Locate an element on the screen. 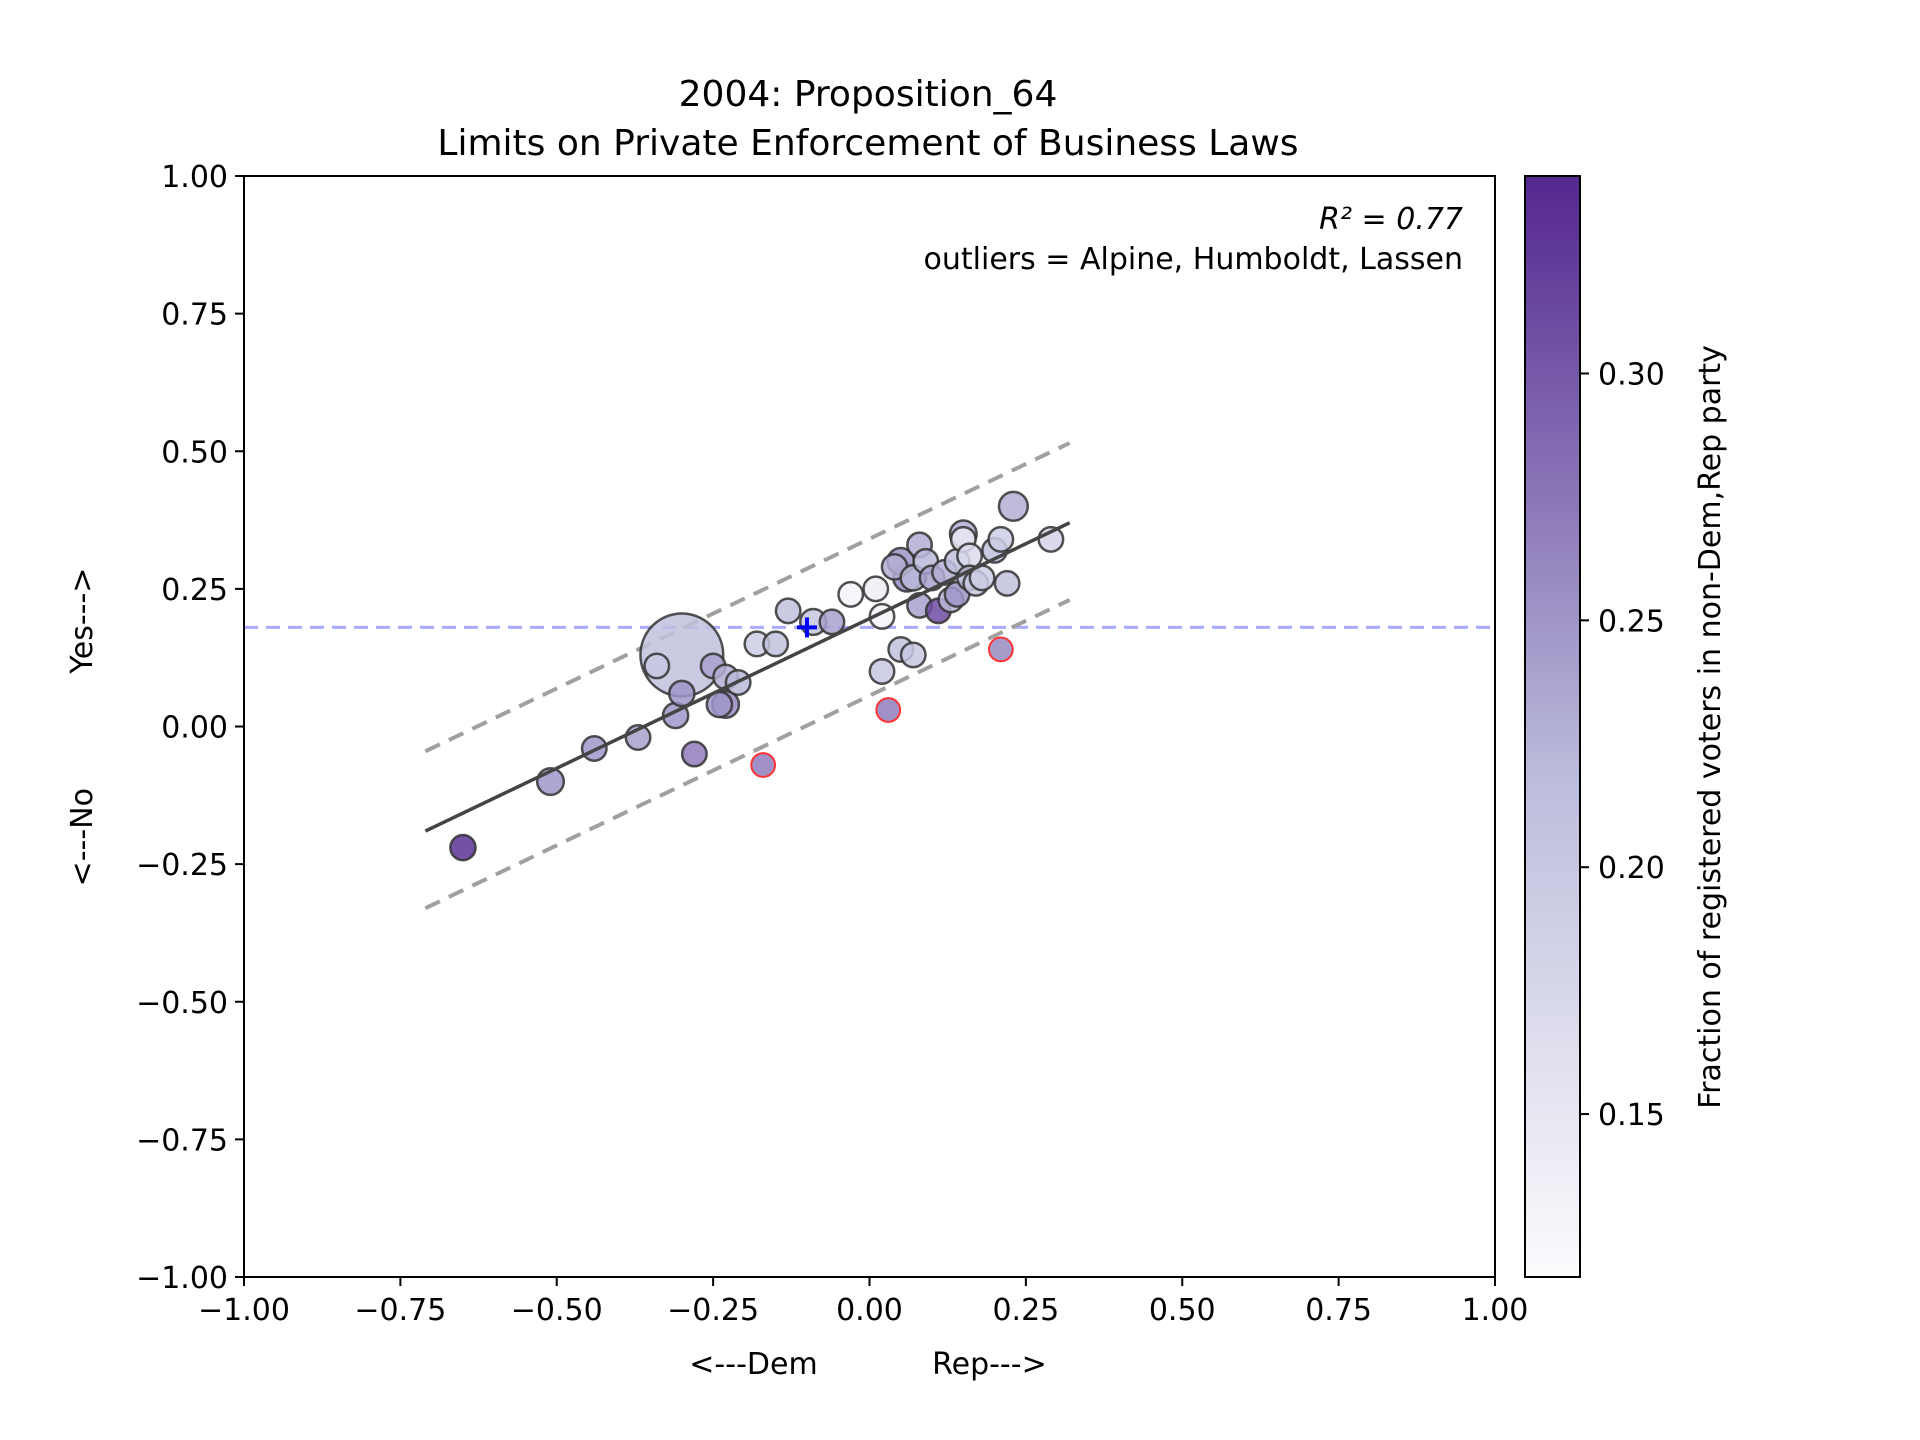 This screenshot has width=1920, height=1440. x-tick-label: −0.75 is located at coordinates (400, 1310).